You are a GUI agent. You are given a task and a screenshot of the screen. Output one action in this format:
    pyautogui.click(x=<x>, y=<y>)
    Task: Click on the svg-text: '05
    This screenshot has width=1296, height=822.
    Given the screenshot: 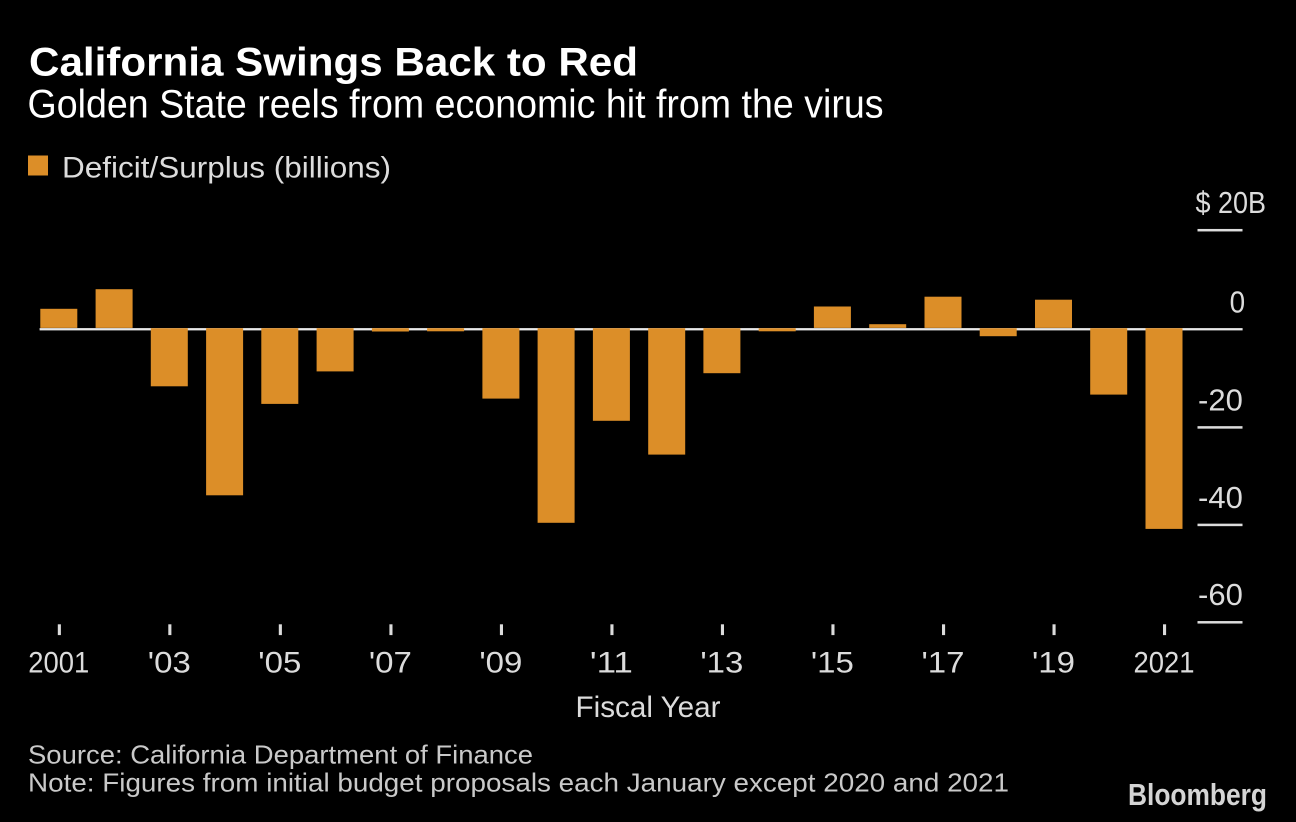 What is the action you would take?
    pyautogui.click(x=279, y=663)
    